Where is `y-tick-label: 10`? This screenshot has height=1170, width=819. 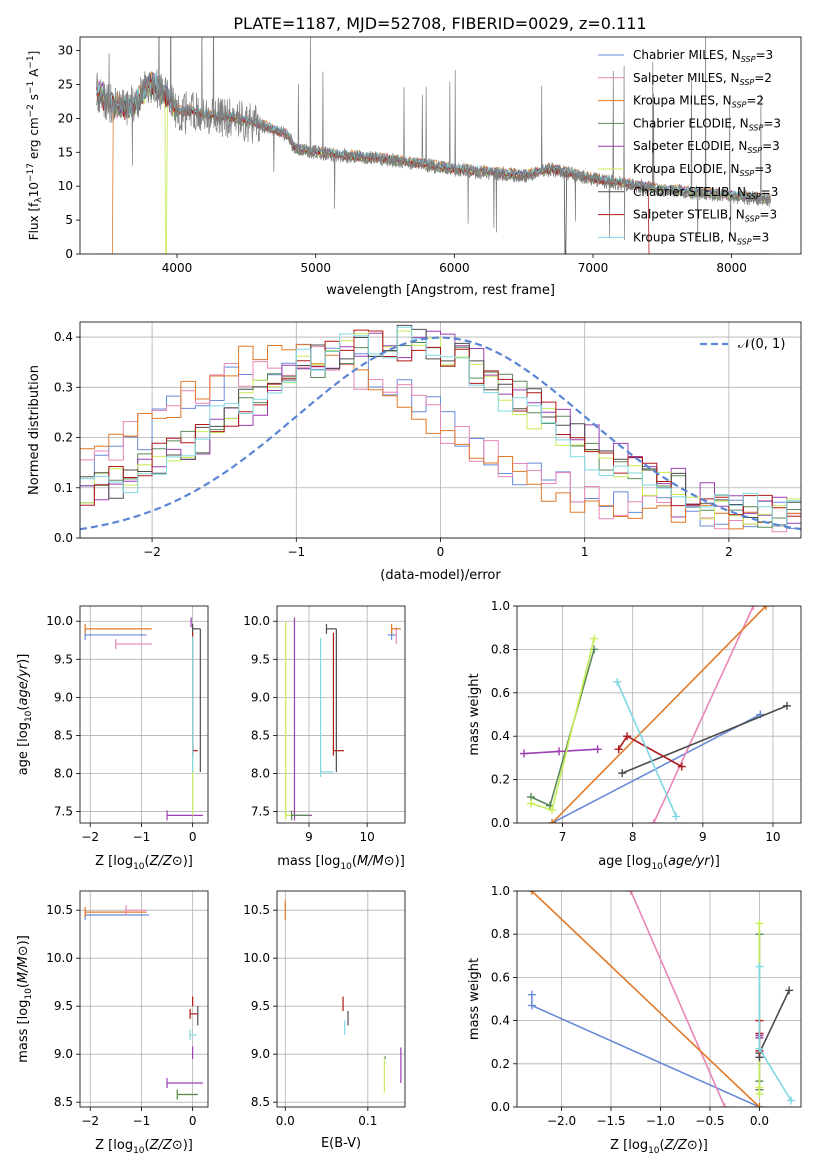
y-tick-label: 10 is located at coordinates (65, 186).